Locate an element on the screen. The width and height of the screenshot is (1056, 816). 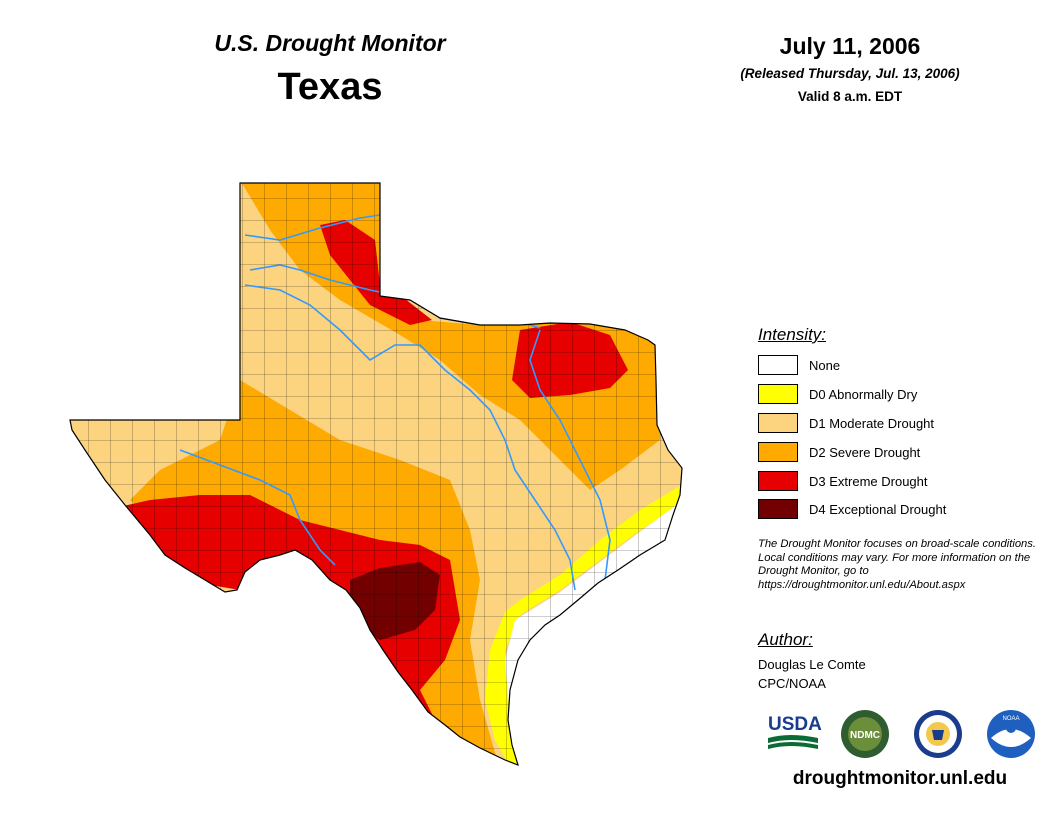
usda-logo-icon: USDA is located at coordinates (795, 731).